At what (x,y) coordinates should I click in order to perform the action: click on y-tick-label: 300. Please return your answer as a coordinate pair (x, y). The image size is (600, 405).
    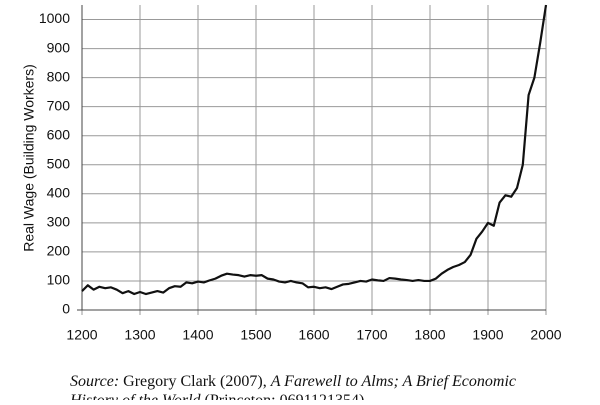
    Looking at the image, I should click on (59, 222).